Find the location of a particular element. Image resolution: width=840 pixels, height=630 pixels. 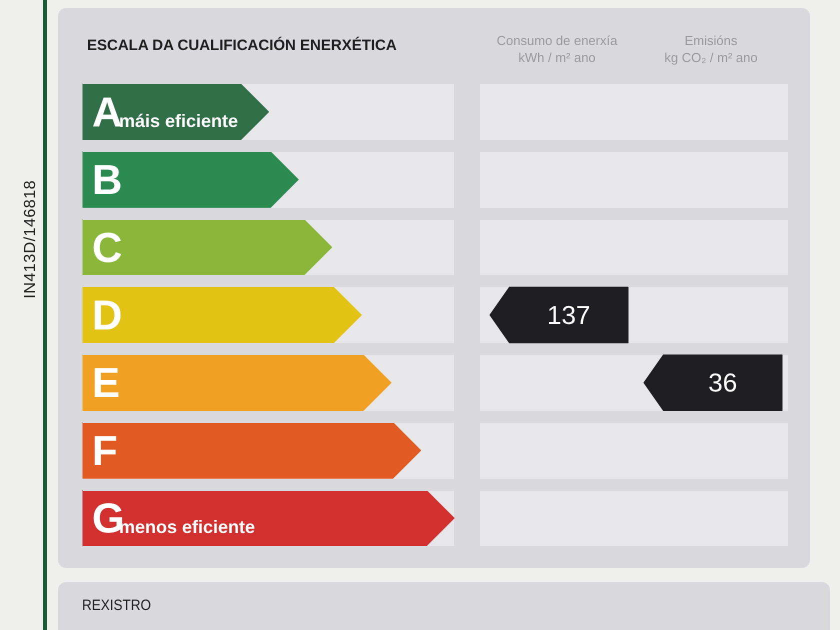

text: IN413D/146818 is located at coordinates (31, 239).